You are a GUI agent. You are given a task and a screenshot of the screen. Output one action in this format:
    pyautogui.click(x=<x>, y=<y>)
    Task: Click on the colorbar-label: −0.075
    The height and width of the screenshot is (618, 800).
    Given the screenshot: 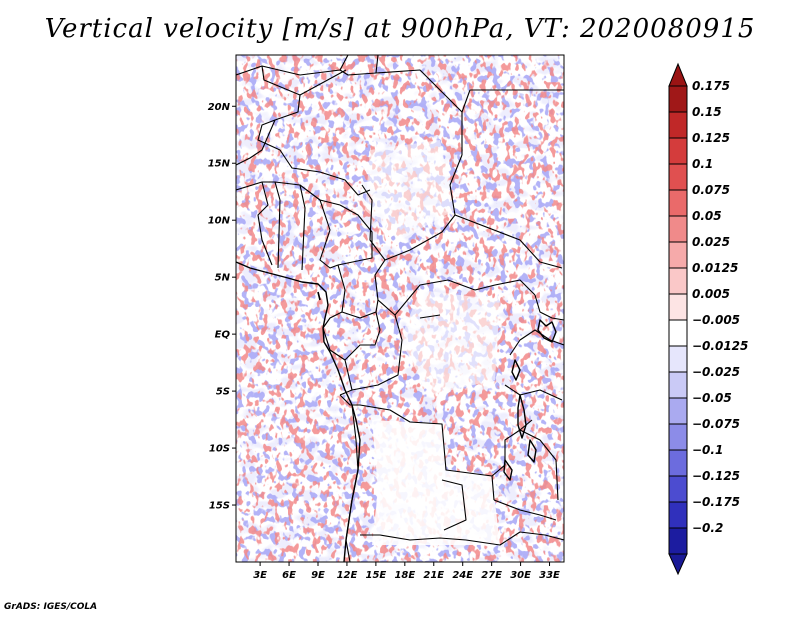 What is the action you would take?
    pyautogui.click(x=716, y=424)
    